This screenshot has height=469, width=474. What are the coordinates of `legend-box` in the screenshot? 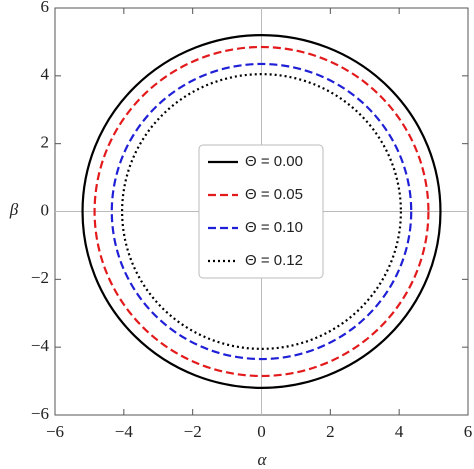 It's located at (261, 211).